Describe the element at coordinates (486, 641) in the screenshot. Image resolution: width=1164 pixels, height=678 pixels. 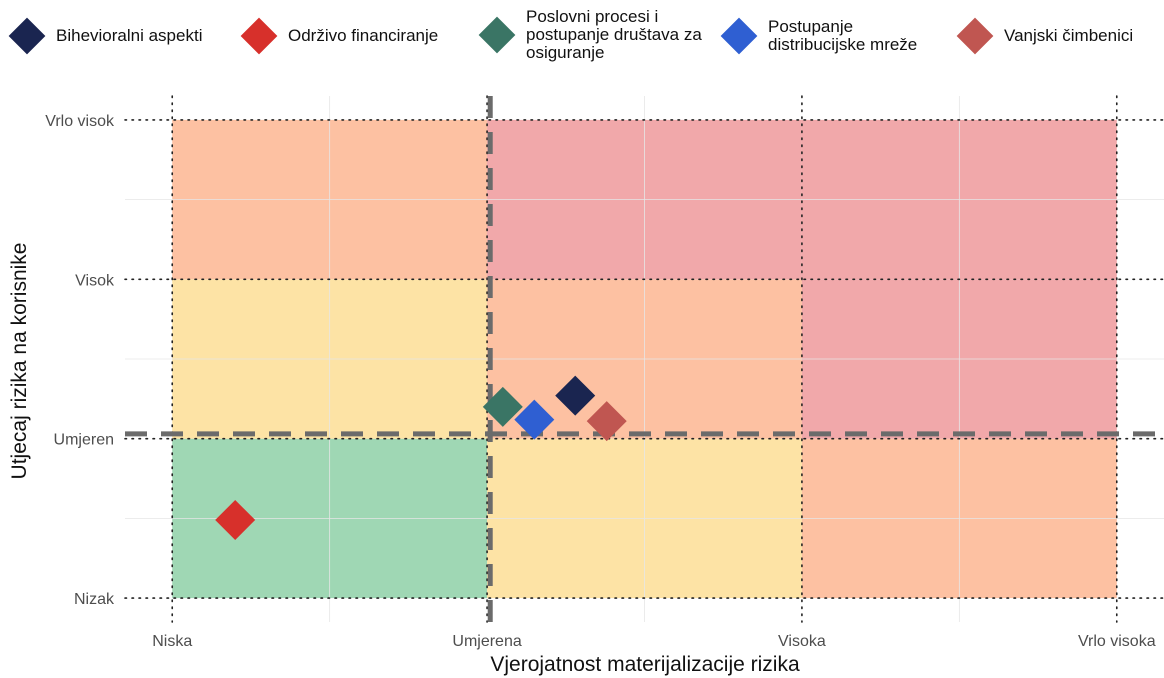
I see `x-tick-label: Umjerena` at that location.